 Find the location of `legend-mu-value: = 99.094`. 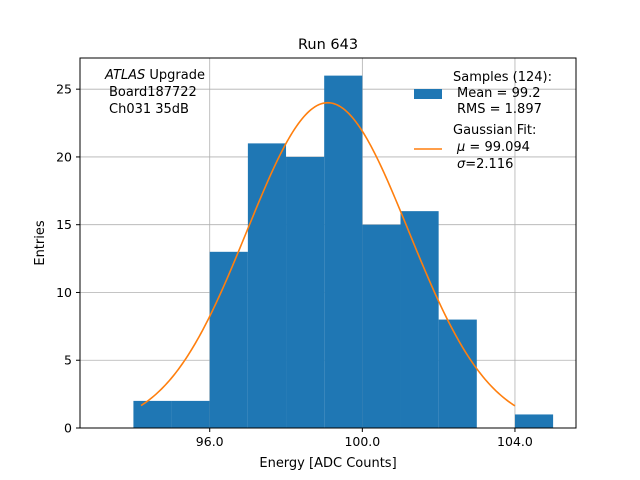

legend-mu-value: = 99.094 is located at coordinates (497, 147).